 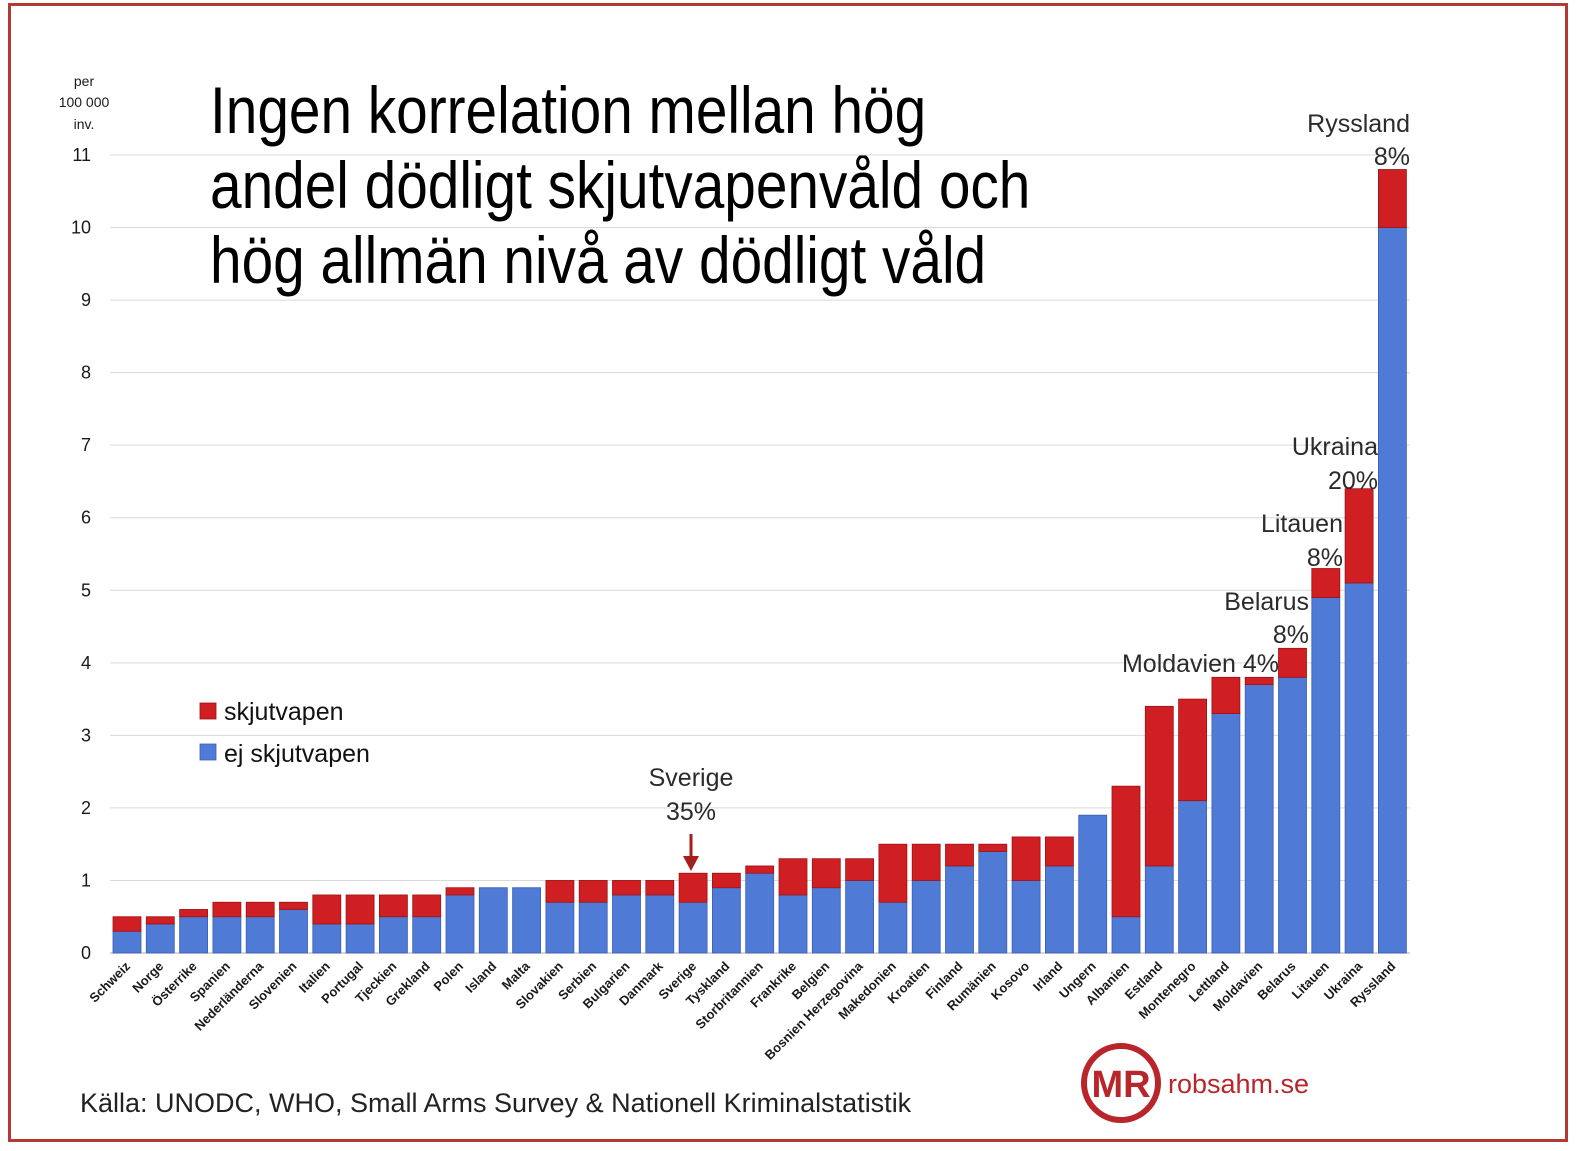 I want to click on y-tick-label: 2, so click(x=86, y=808).